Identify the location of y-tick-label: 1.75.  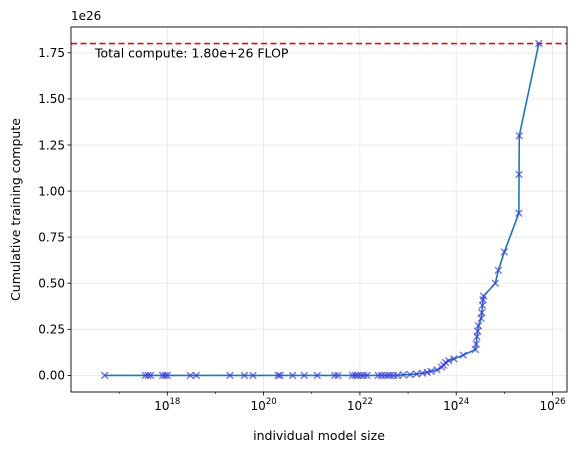
(51, 53).